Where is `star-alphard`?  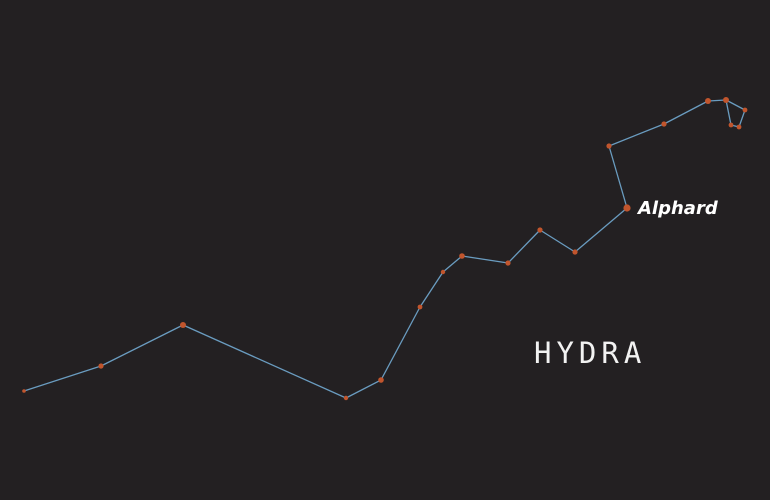 star-alphard is located at coordinates (627, 208).